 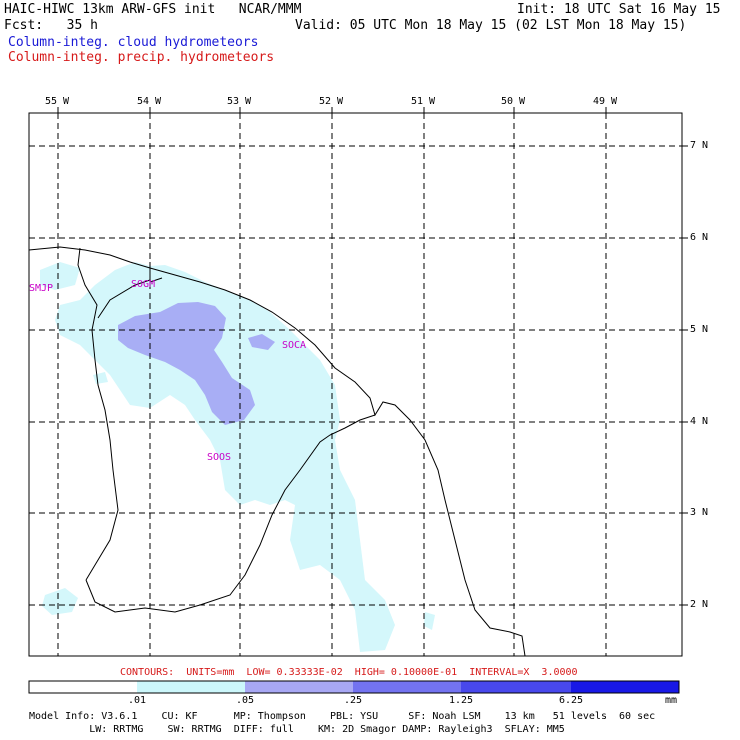 I want to click on cloud-field-mid, so click(x=196, y=363).